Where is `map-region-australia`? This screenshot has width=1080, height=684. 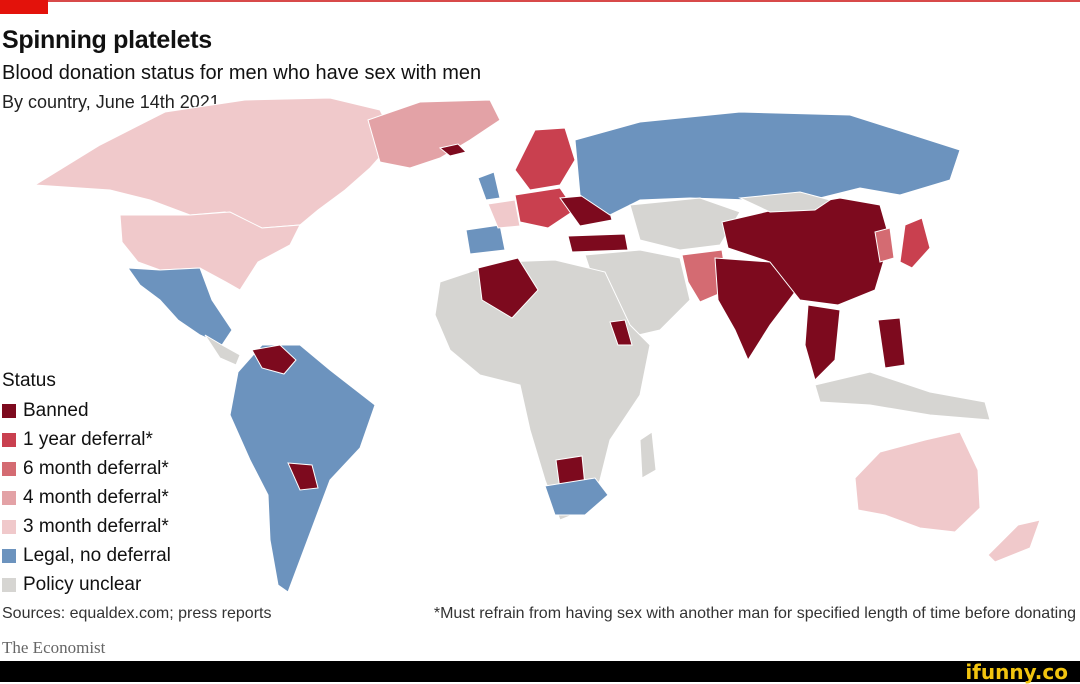 map-region-australia is located at coordinates (917, 482).